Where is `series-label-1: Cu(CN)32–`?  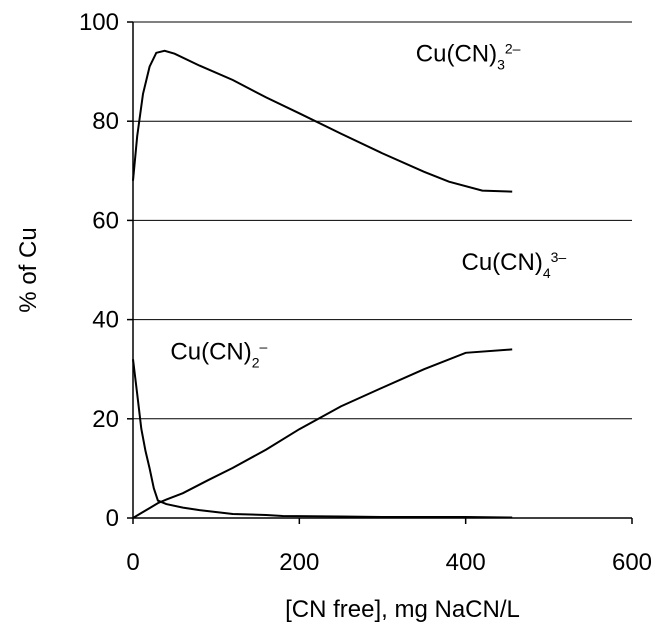 series-label-1: Cu(CN)32– is located at coordinates (468, 57).